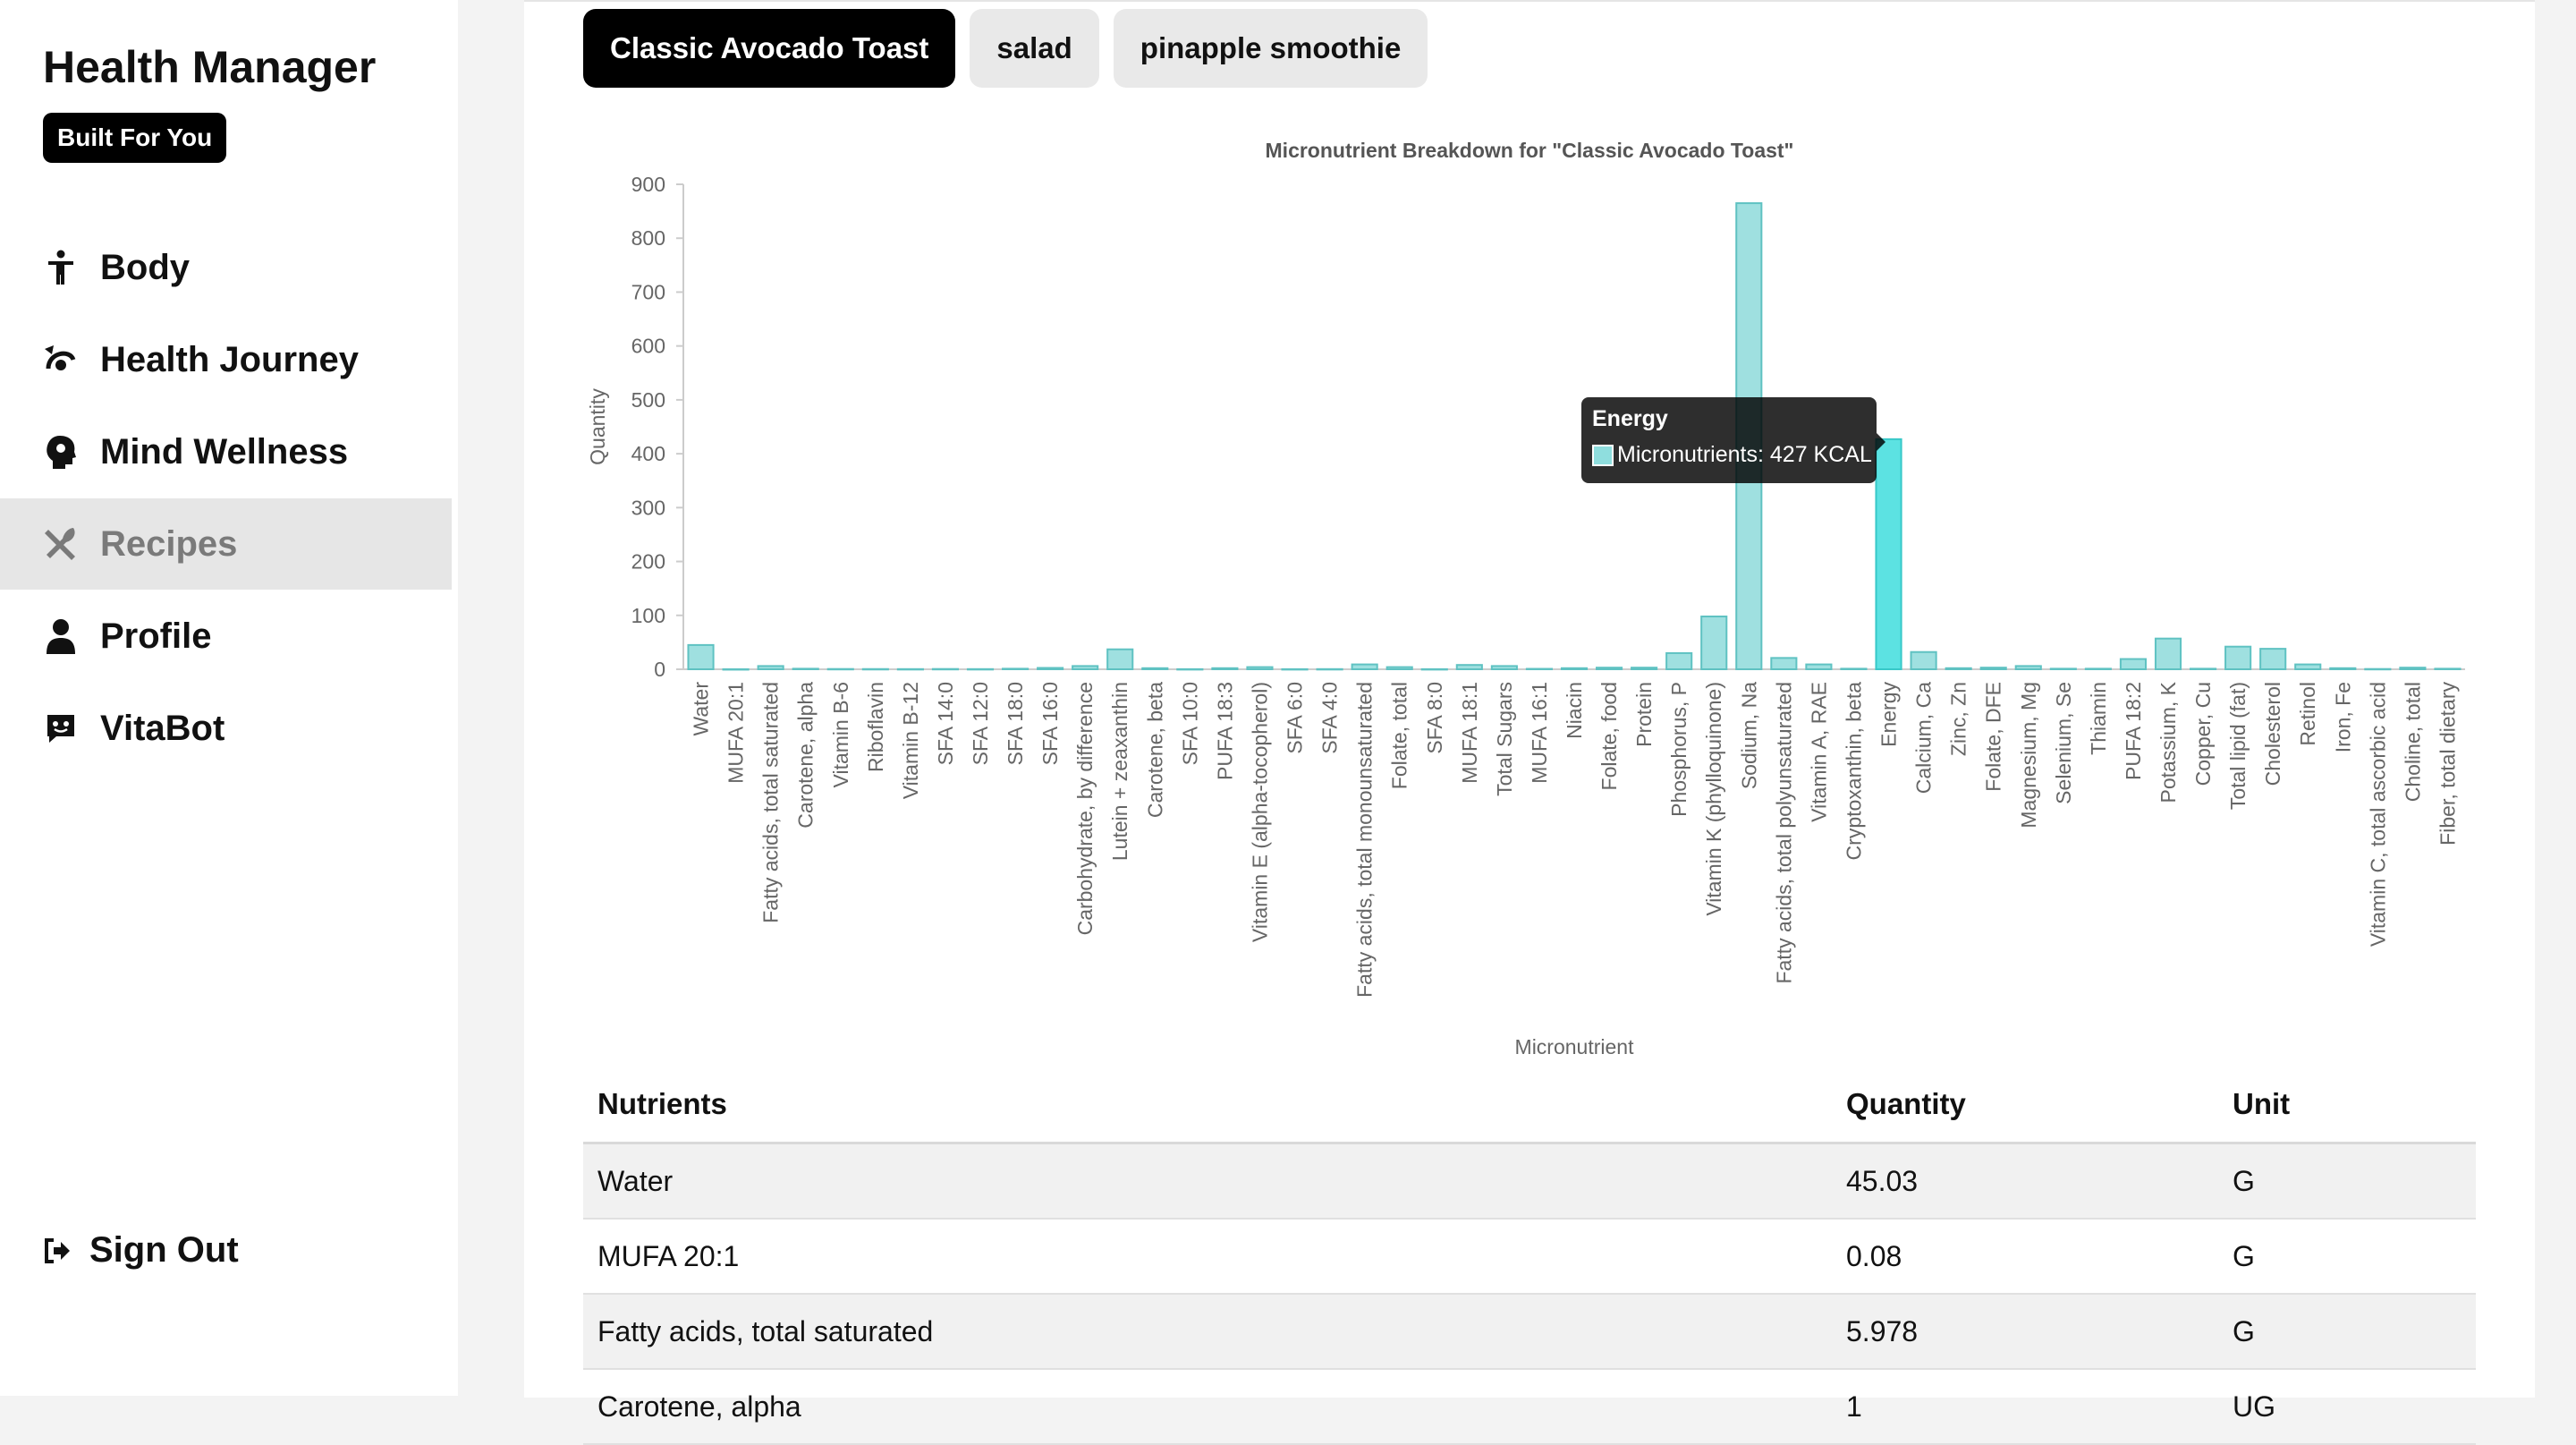 Image resolution: width=2576 pixels, height=1445 pixels. I want to click on cell-quantity: 0.08, so click(1874, 1255).